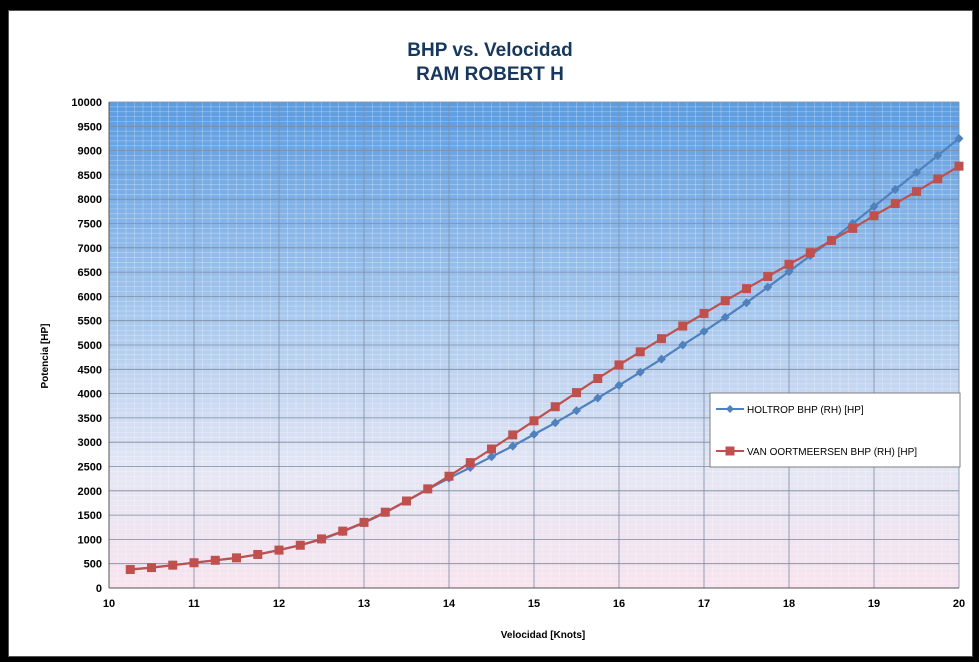  I want to click on x-axis-label: Velocidad [Knots], so click(543, 635).